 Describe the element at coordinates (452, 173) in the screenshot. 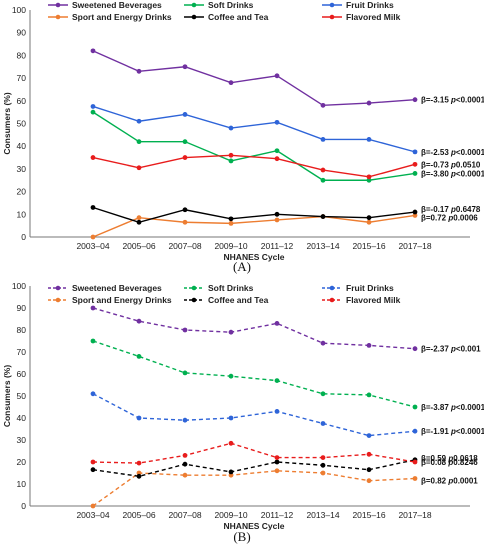

I see `beta-annotation: β=-3.80 p<0.0001` at that location.